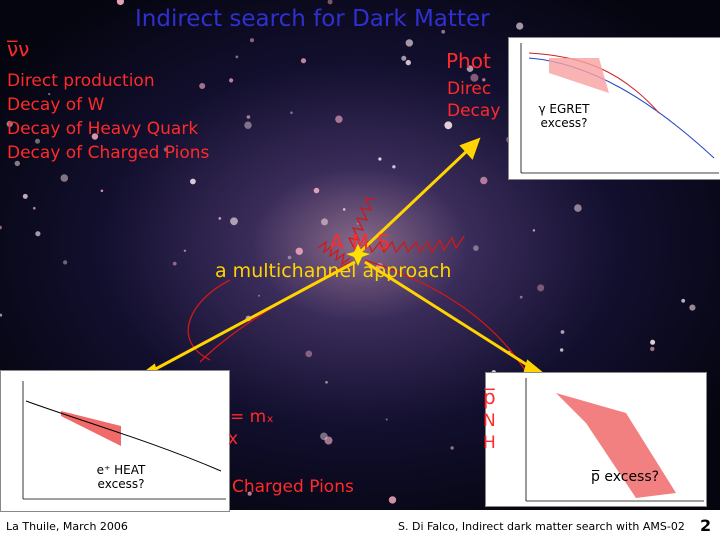 The width and height of the screenshot is (720, 540). I want to click on slide-title: Indirect search for Dark Matter, so click(312, 19).